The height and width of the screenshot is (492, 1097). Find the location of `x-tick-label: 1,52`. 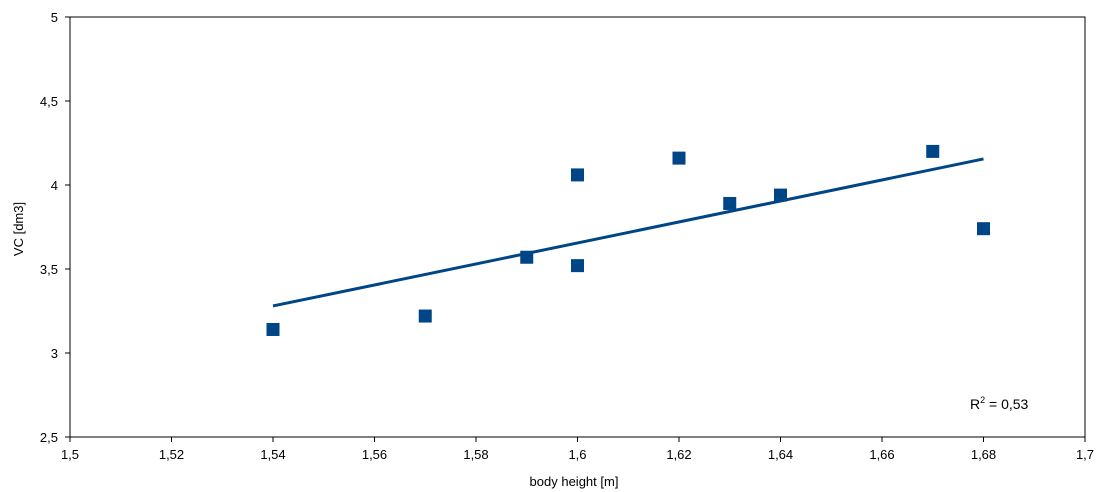

x-tick-label: 1,52 is located at coordinates (171, 454).